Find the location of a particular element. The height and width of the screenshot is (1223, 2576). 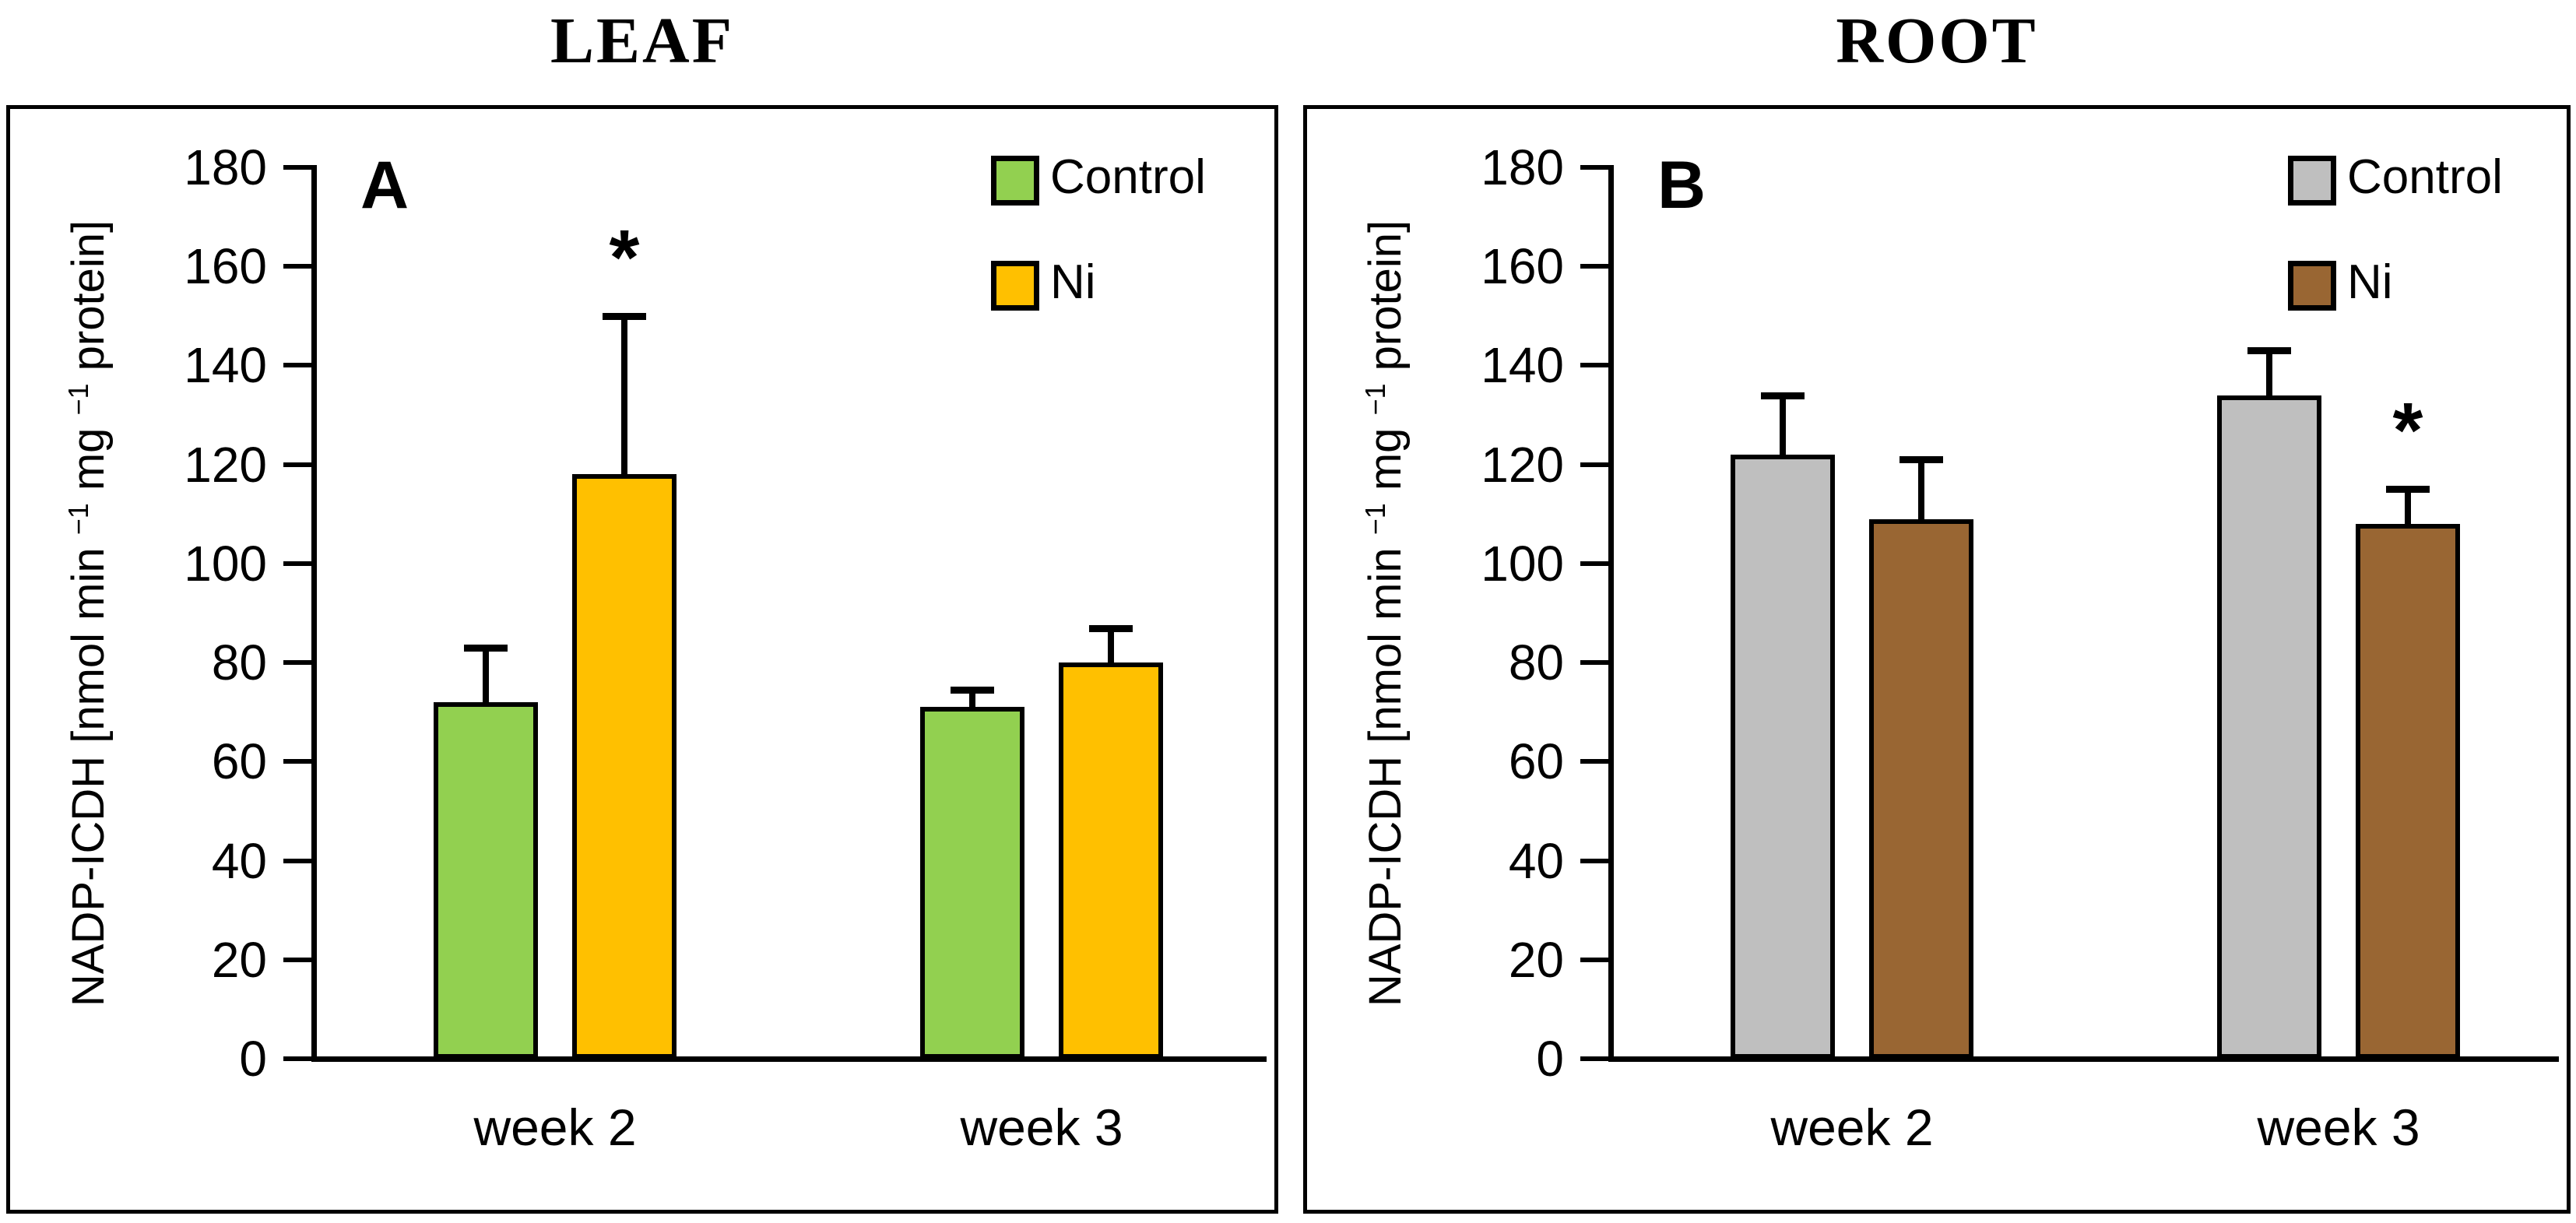

panel-title-root: ROOT is located at coordinates (1937, 41).